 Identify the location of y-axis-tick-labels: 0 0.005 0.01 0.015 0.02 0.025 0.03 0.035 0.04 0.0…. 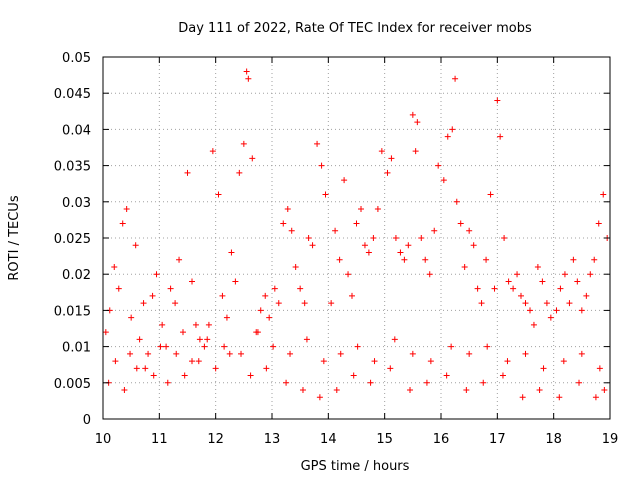
(72, 239).